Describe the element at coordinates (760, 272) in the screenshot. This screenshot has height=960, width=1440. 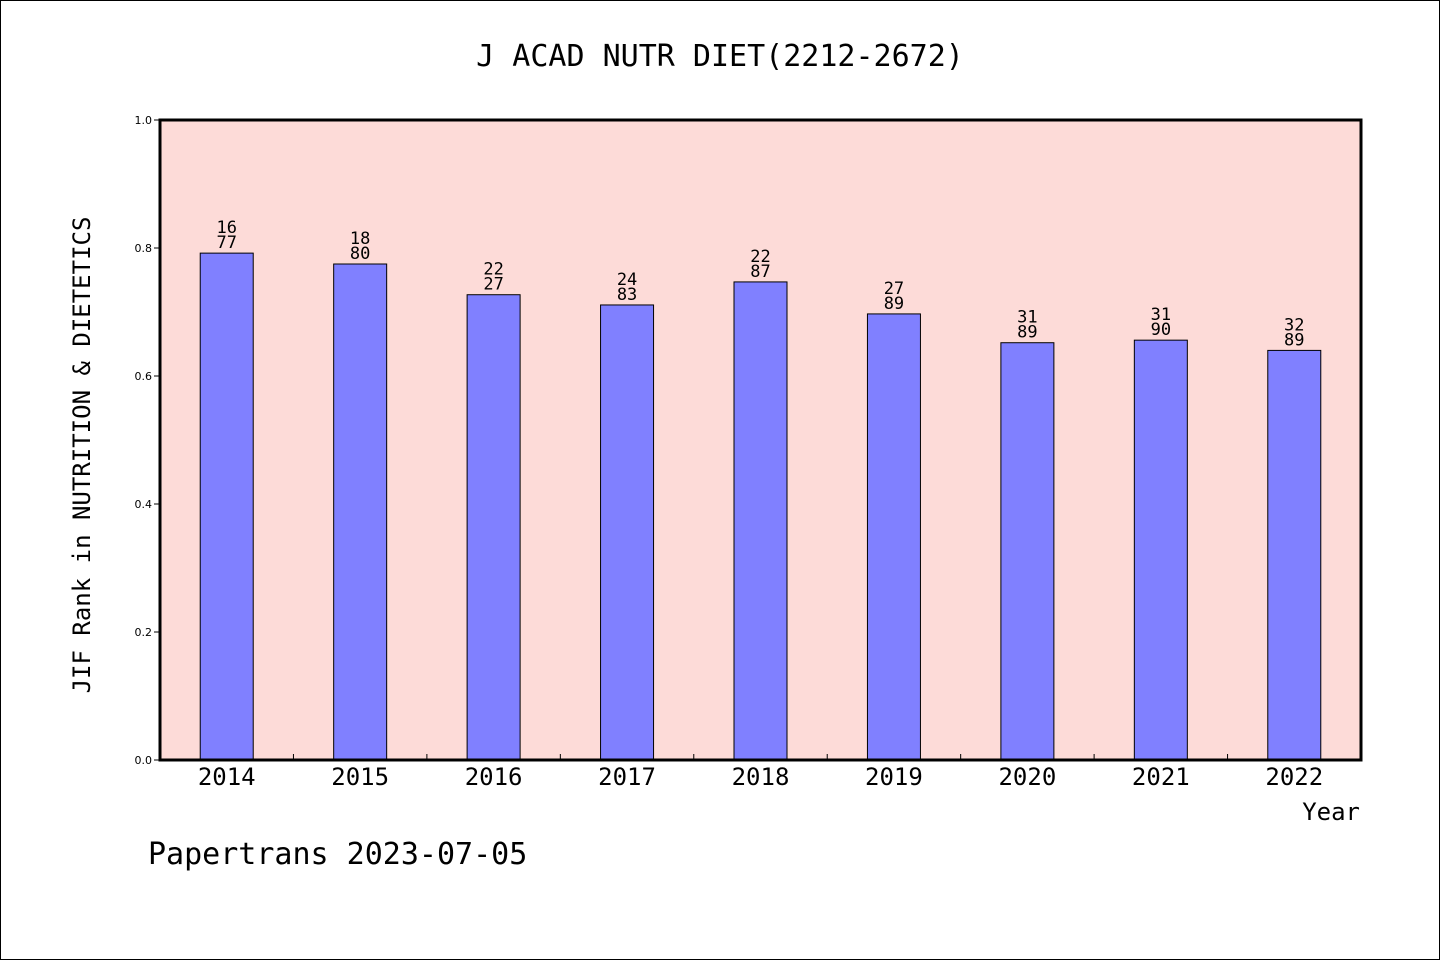
I see `total-label: 87` at that location.